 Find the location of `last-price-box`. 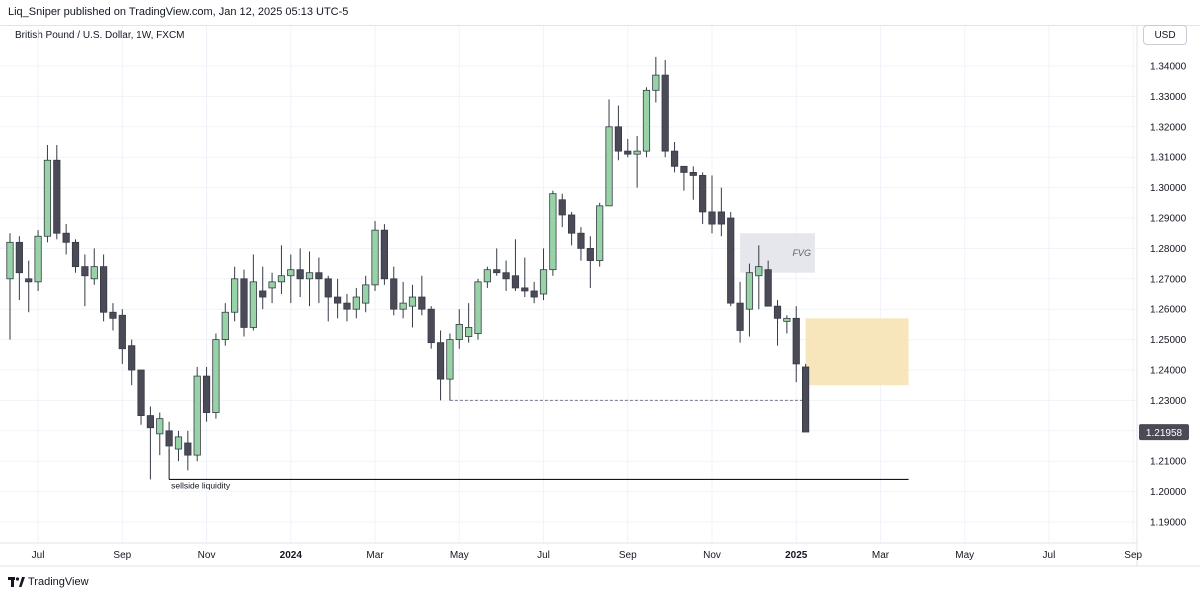

last-price-box is located at coordinates (1164, 432).